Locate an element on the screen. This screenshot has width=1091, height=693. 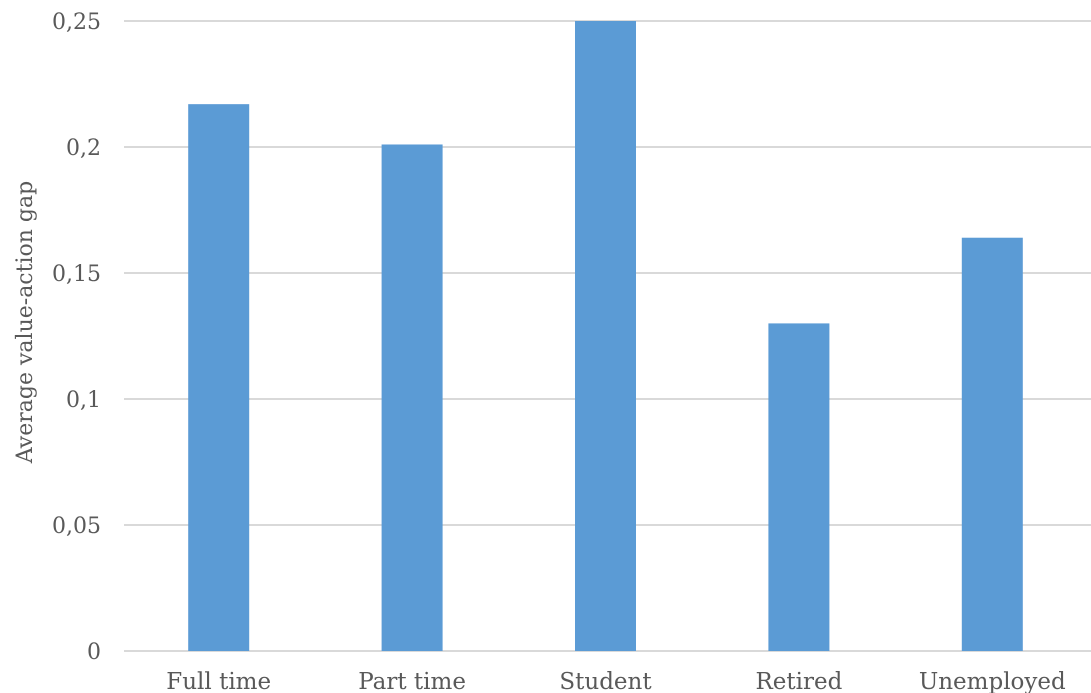
x-tick-label: Part time is located at coordinates (412, 681).